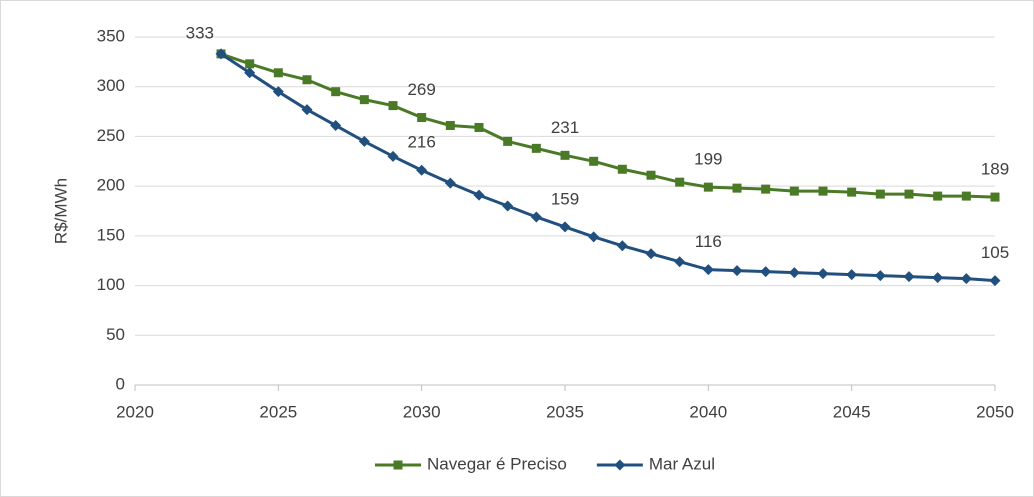 The width and height of the screenshot is (1034, 497). I want to click on y-tick-label: 300, so click(111, 85).